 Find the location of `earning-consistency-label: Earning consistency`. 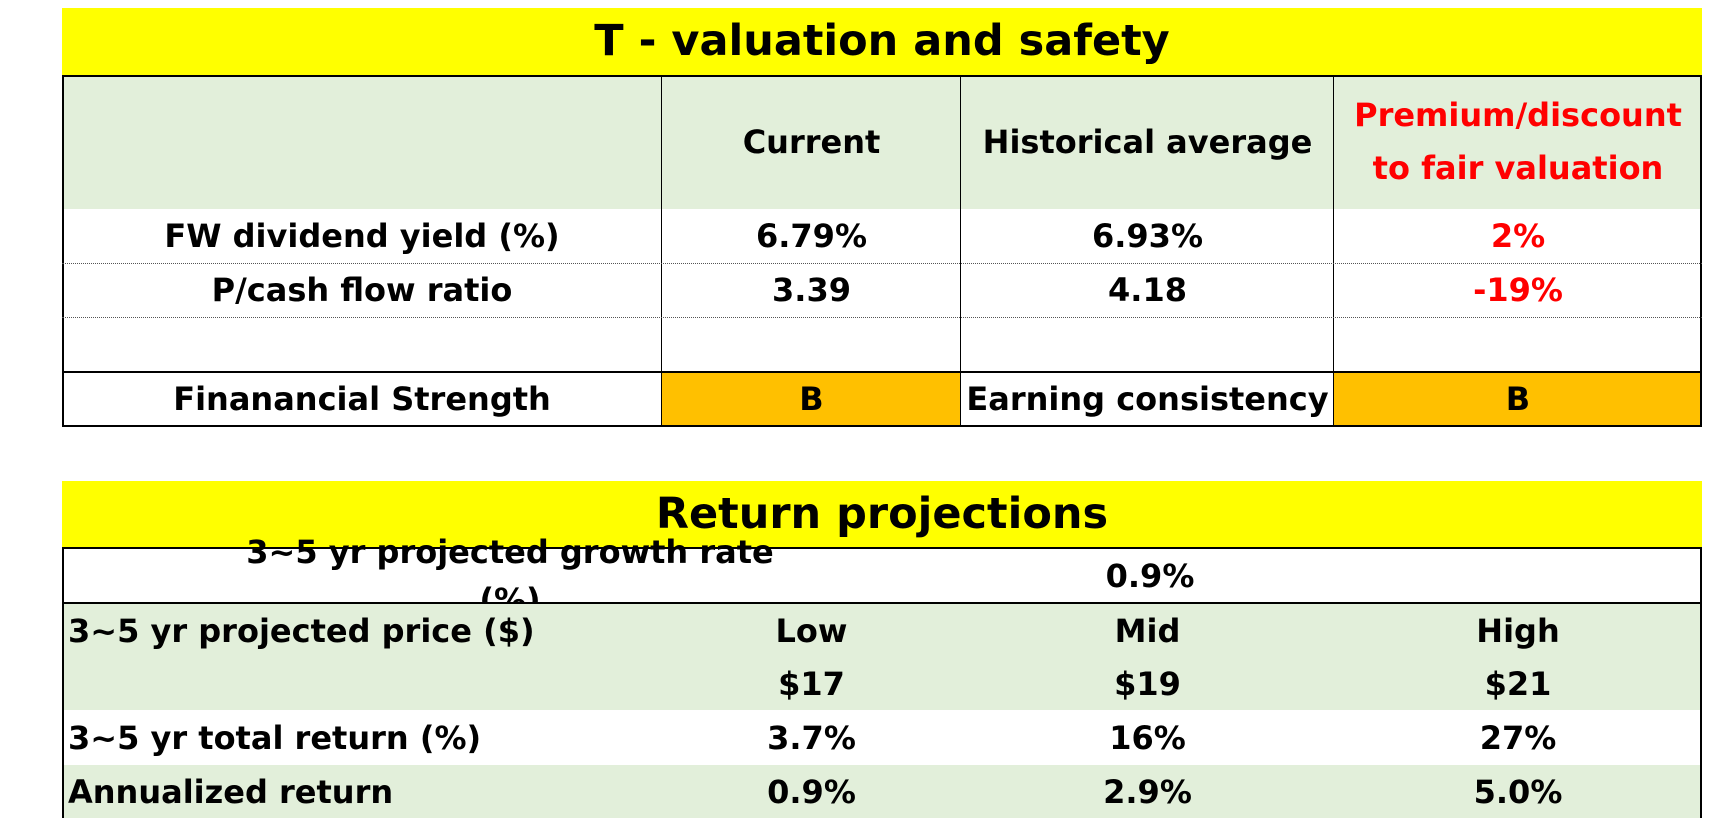

earning-consistency-label: Earning consistency is located at coordinates (1147, 398).